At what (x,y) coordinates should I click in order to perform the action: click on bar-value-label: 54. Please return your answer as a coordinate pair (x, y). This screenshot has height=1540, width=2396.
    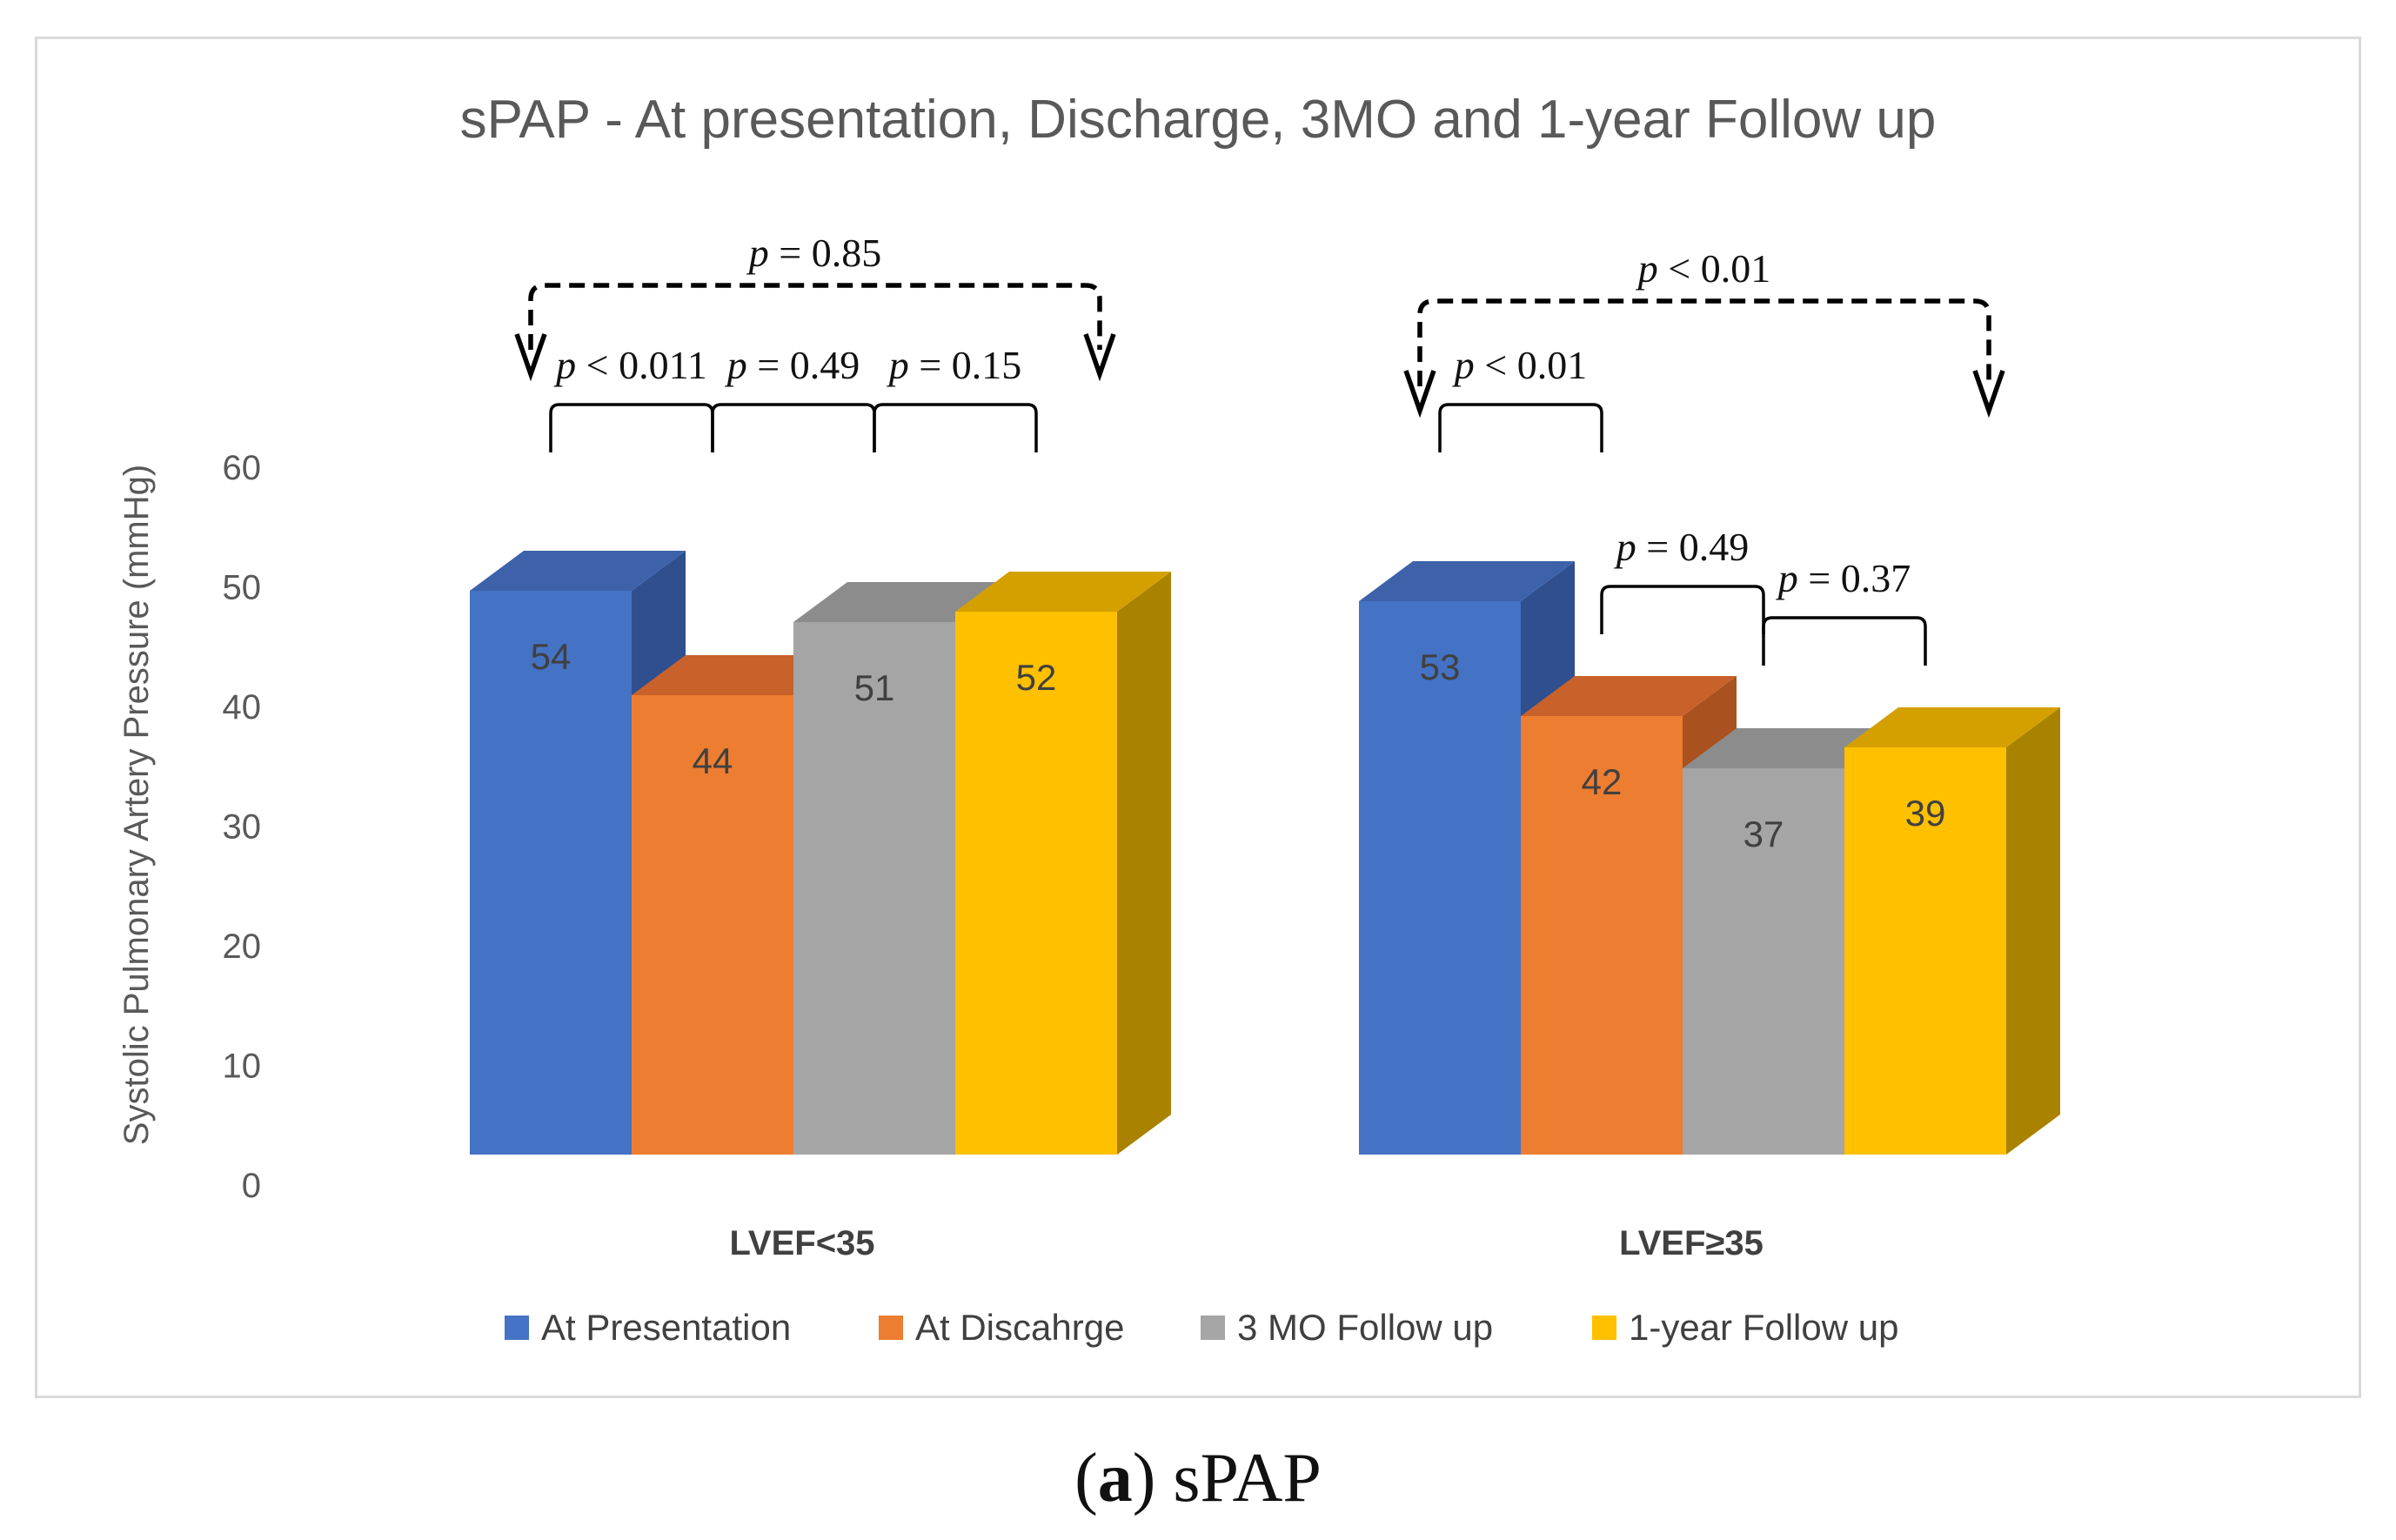
    Looking at the image, I should click on (552, 656).